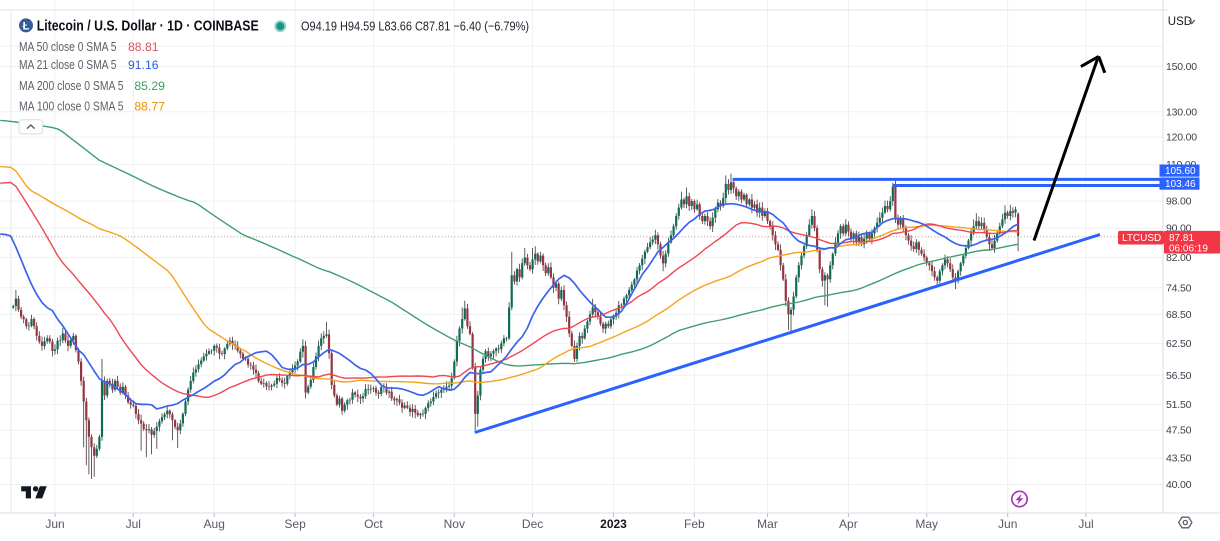  Describe the element at coordinates (1179, 315) in the screenshot. I see `svg-text: 68.50` at that location.